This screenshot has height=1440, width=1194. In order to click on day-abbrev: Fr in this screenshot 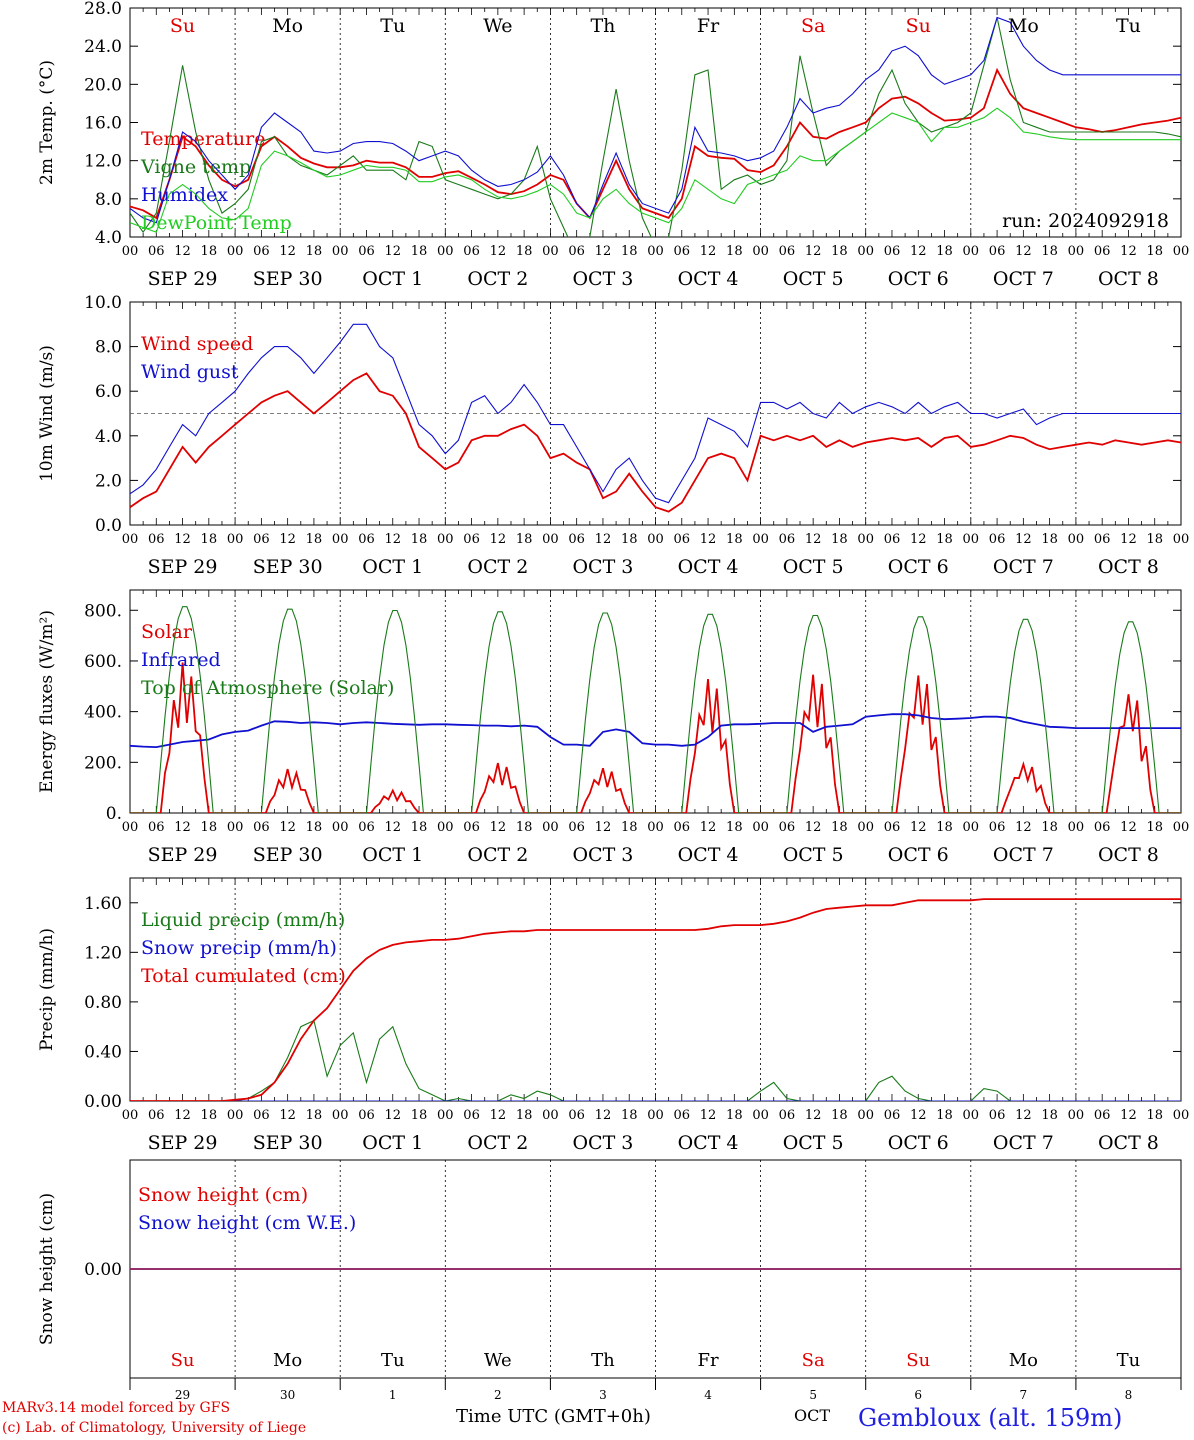, I will do `click(708, 26)`.